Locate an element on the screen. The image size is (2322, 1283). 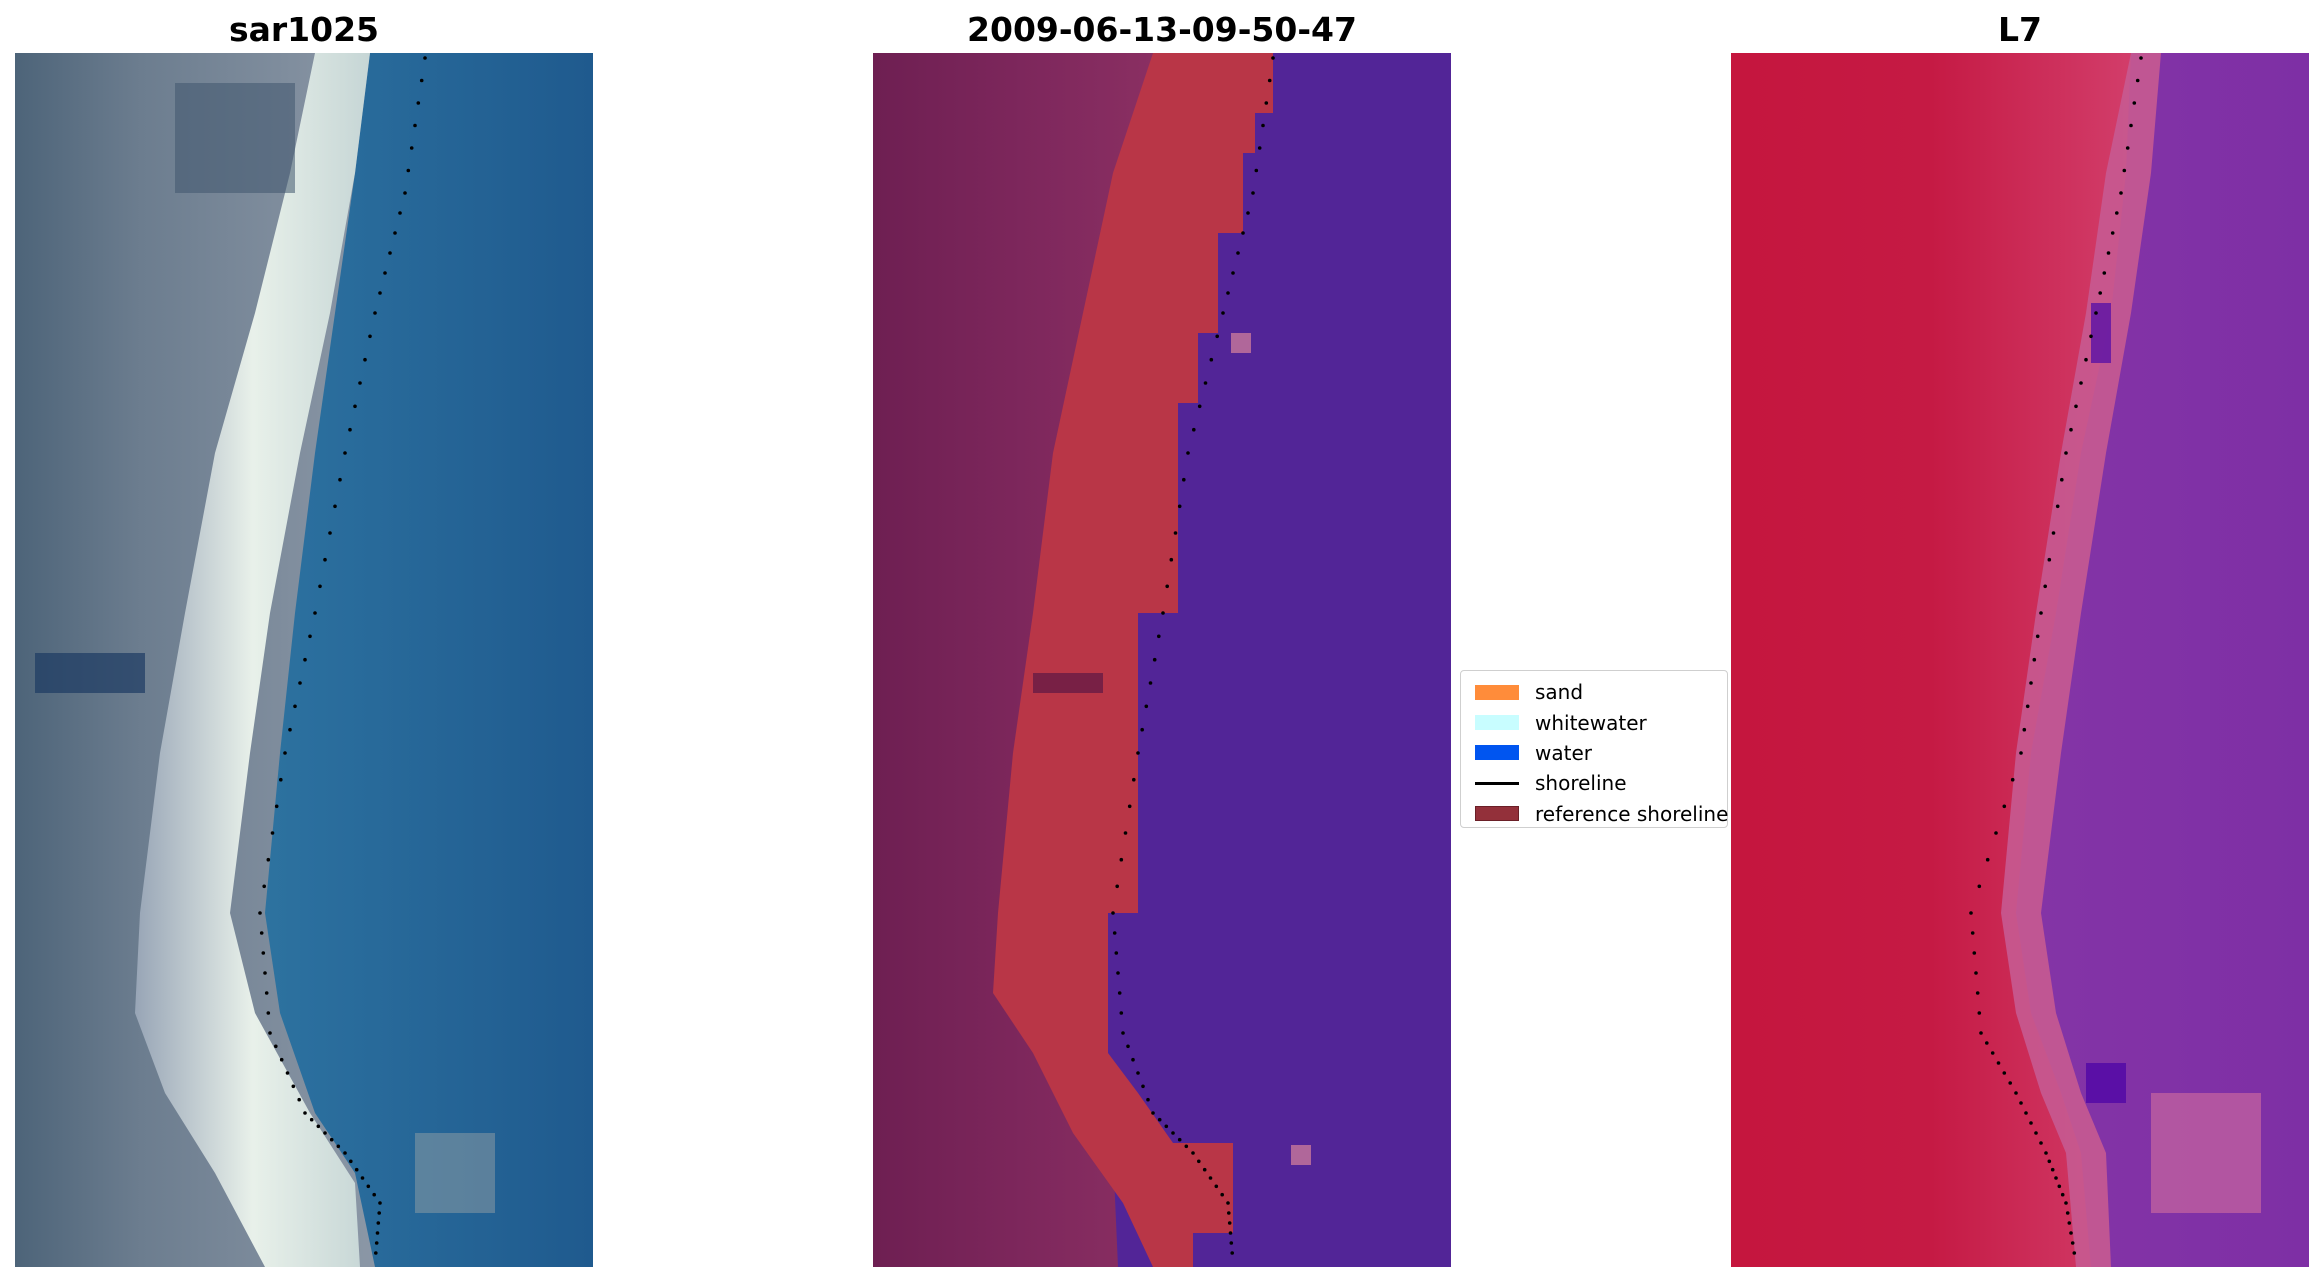
legend-item-shoreline: shoreline is located at coordinates (1597, 783).